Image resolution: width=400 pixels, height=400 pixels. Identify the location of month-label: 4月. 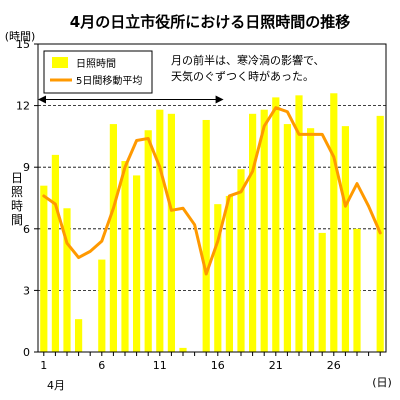
(56, 385).